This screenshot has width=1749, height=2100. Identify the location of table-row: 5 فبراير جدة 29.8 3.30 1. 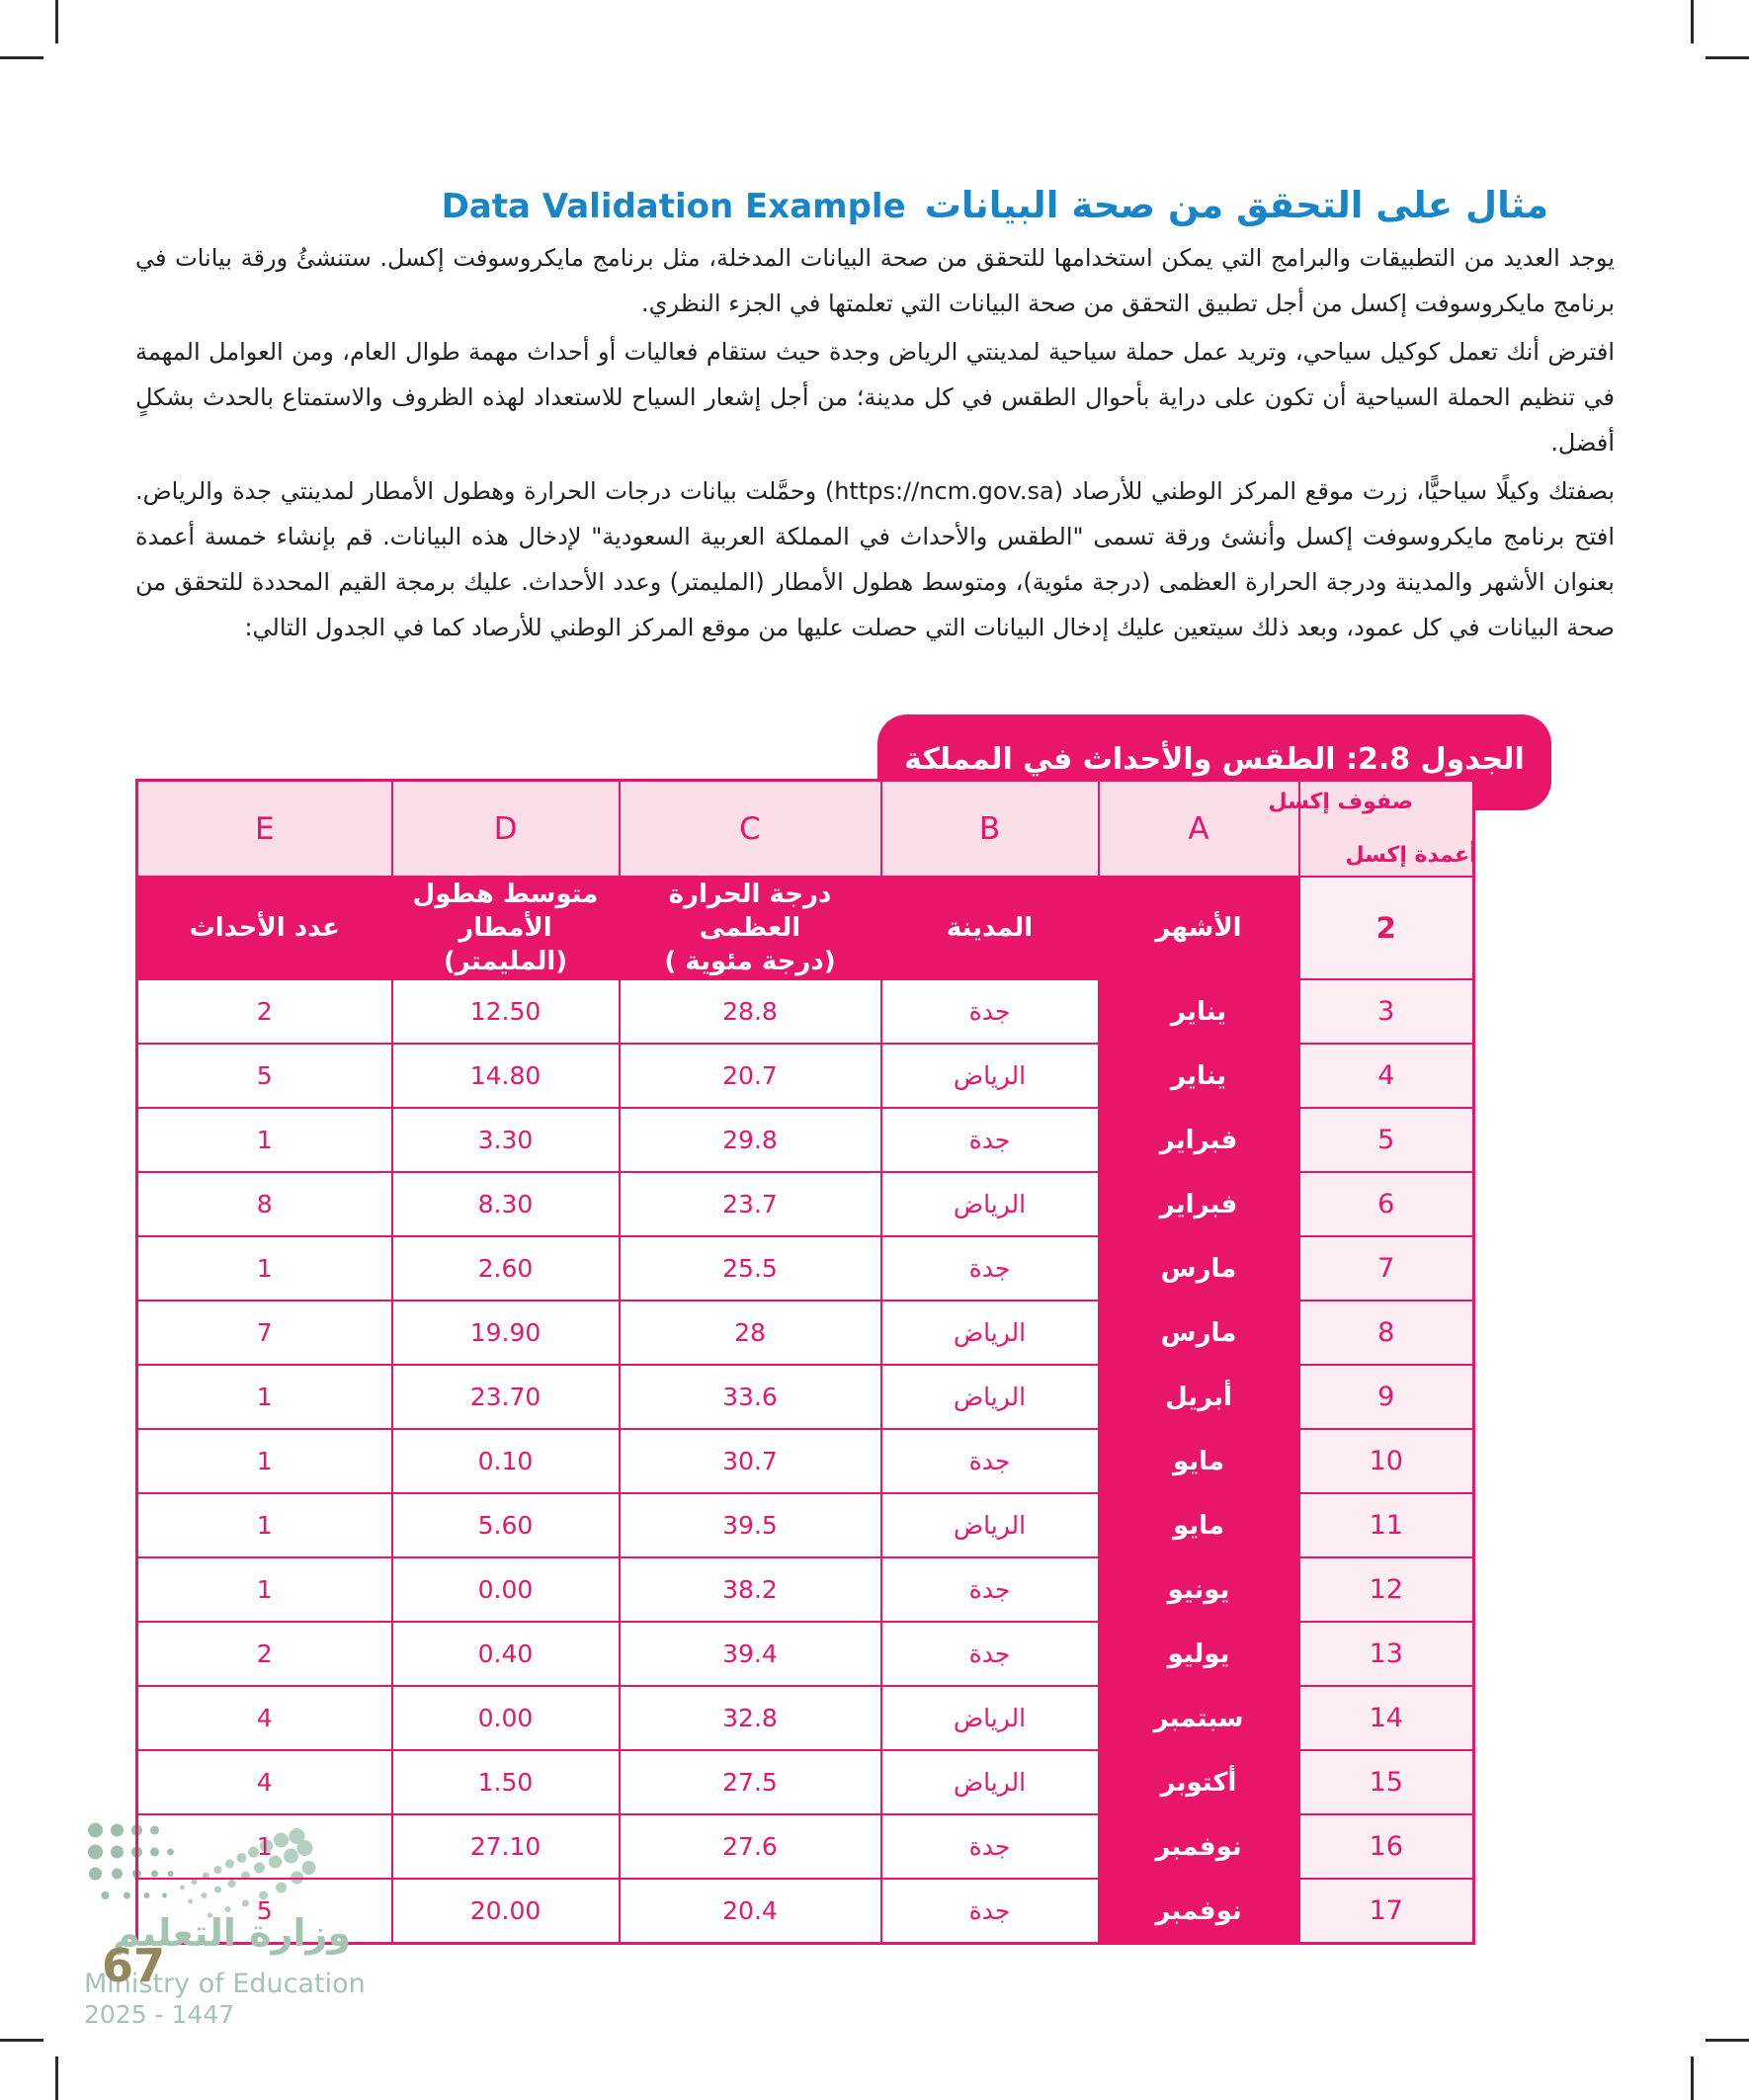
(805, 1140).